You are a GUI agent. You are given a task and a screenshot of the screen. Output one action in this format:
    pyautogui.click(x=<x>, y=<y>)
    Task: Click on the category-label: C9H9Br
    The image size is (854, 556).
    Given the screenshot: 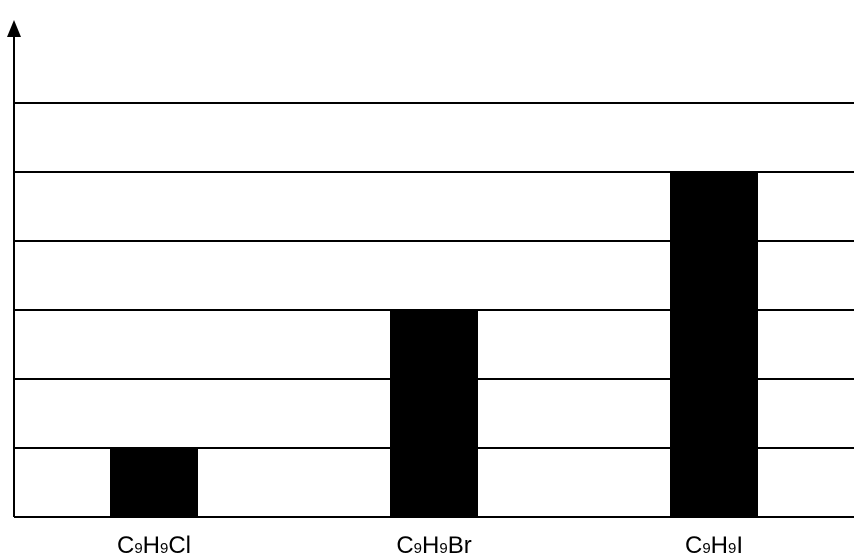 What is the action you would take?
    pyautogui.click(x=433, y=544)
    